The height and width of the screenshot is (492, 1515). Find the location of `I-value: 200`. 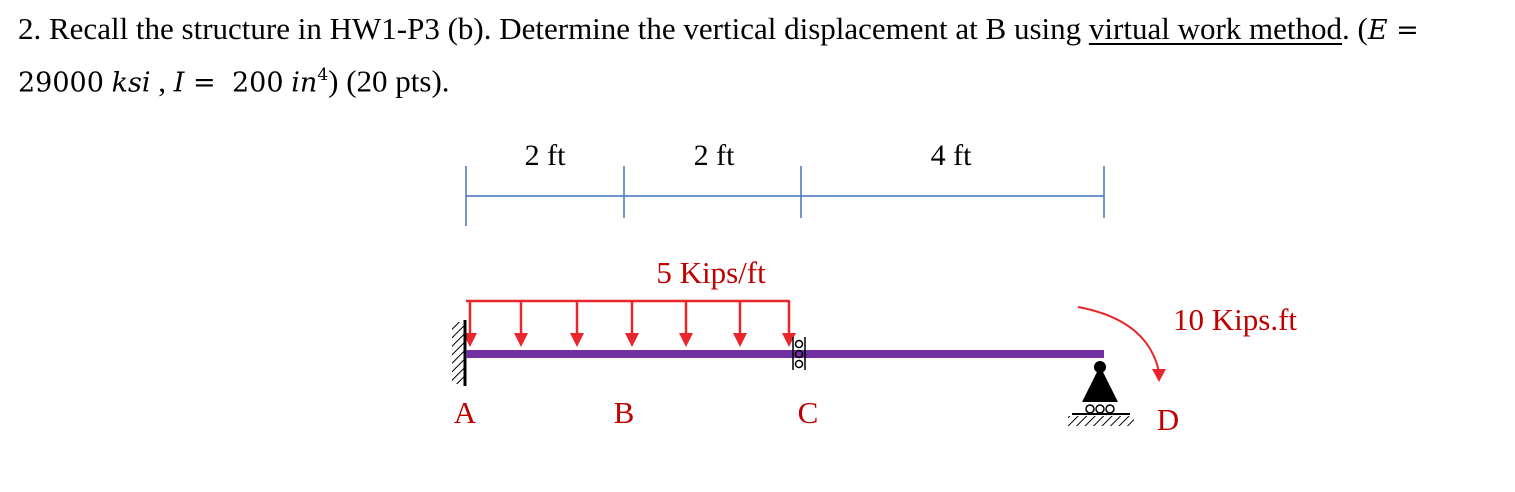

I-value: 200 is located at coordinates (257, 83).